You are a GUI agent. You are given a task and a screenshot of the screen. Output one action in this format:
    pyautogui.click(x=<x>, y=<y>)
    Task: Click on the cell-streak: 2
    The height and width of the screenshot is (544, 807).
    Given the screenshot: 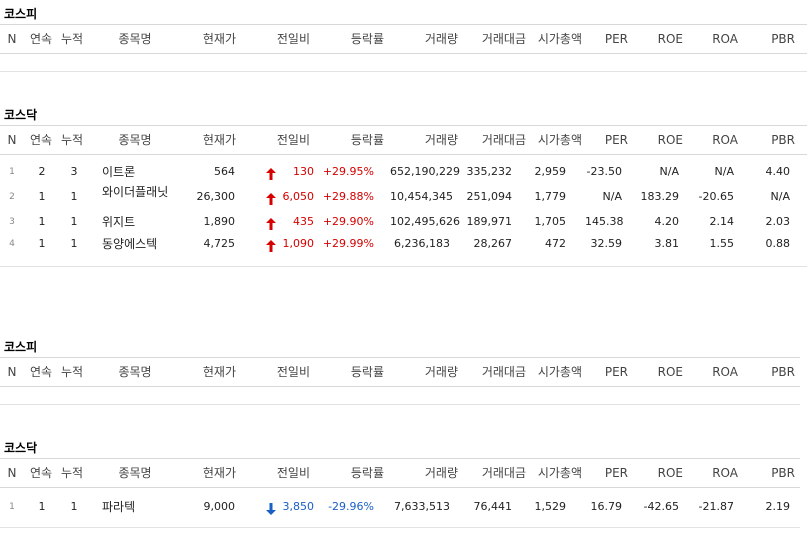 What is the action you would take?
    pyautogui.click(x=42, y=171)
    